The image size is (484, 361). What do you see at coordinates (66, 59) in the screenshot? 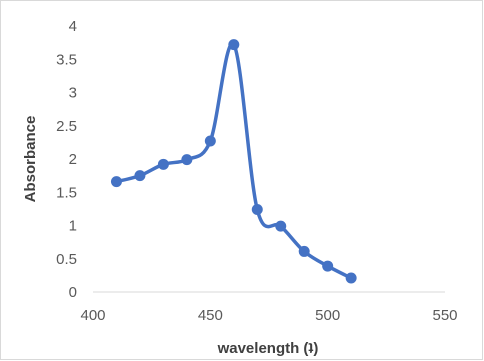
I see `y-tick-label: 3.5` at bounding box center [66, 59].